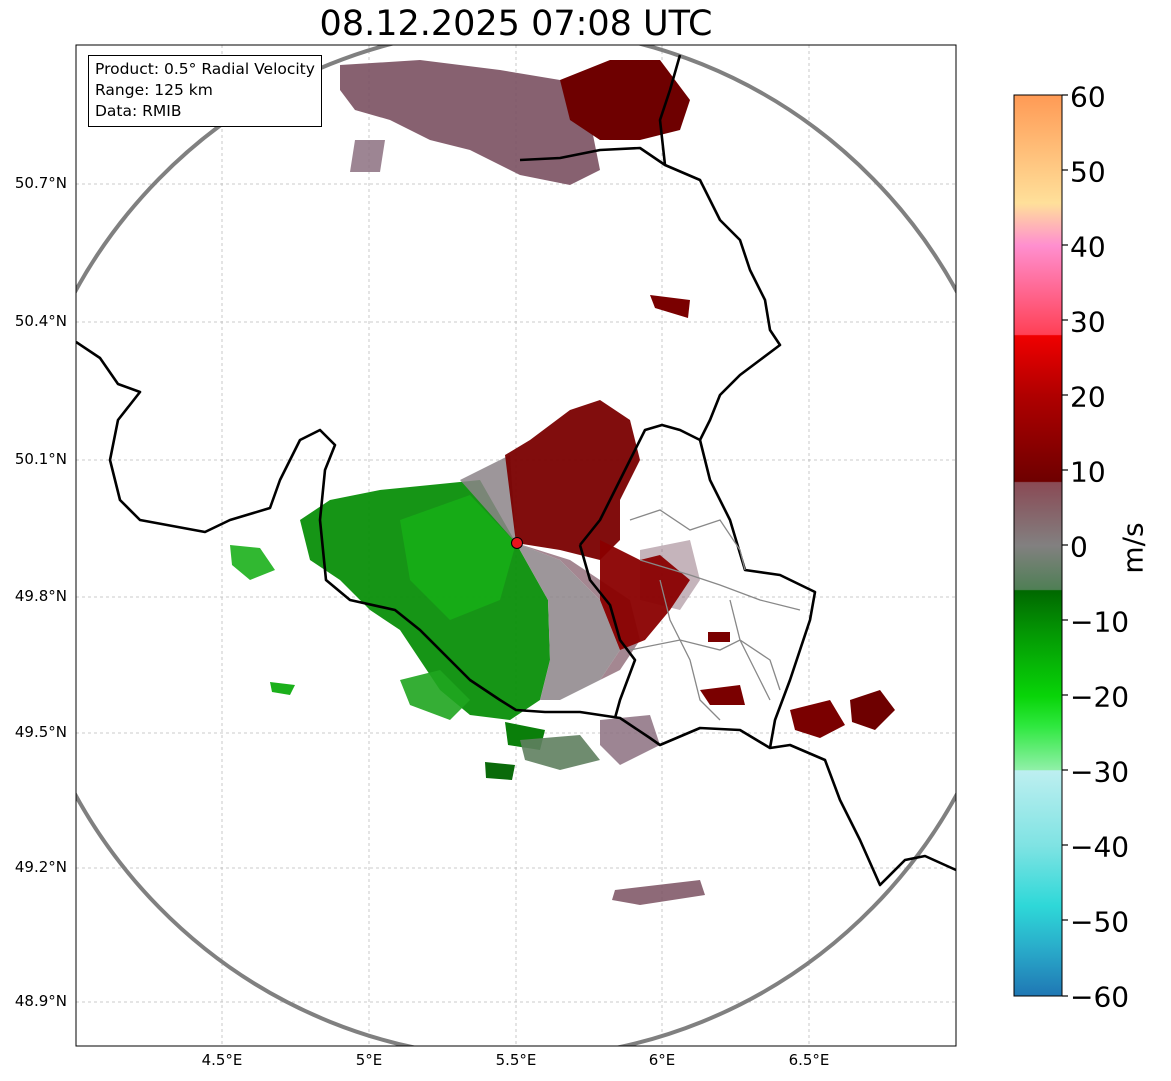 This screenshot has height=1081, width=1171. I want to click on colorbar-tick-label: 50, so click(1088, 172).